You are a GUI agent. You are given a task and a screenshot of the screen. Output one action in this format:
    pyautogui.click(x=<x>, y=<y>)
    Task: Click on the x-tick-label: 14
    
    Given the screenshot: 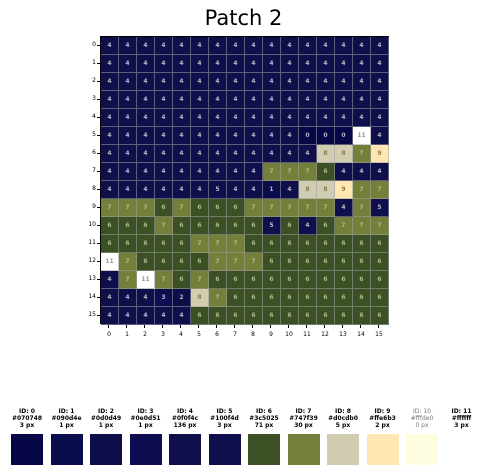 What is the action you would take?
    pyautogui.click(x=361, y=331)
    